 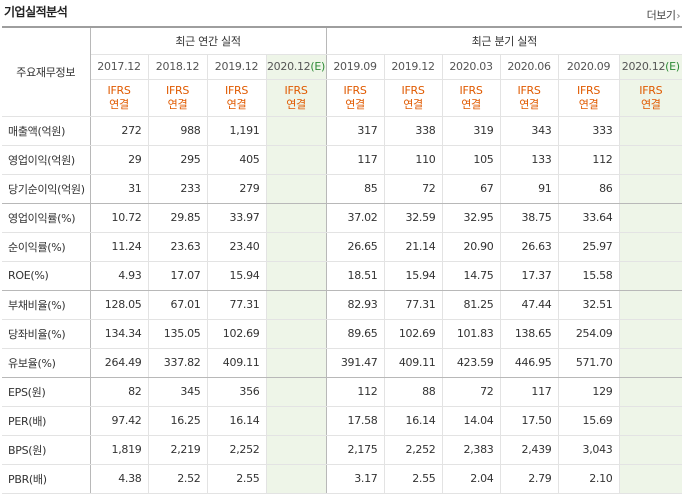 What do you see at coordinates (119, 276) in the screenshot?
I see `annual-value-cell: 4.93` at bounding box center [119, 276].